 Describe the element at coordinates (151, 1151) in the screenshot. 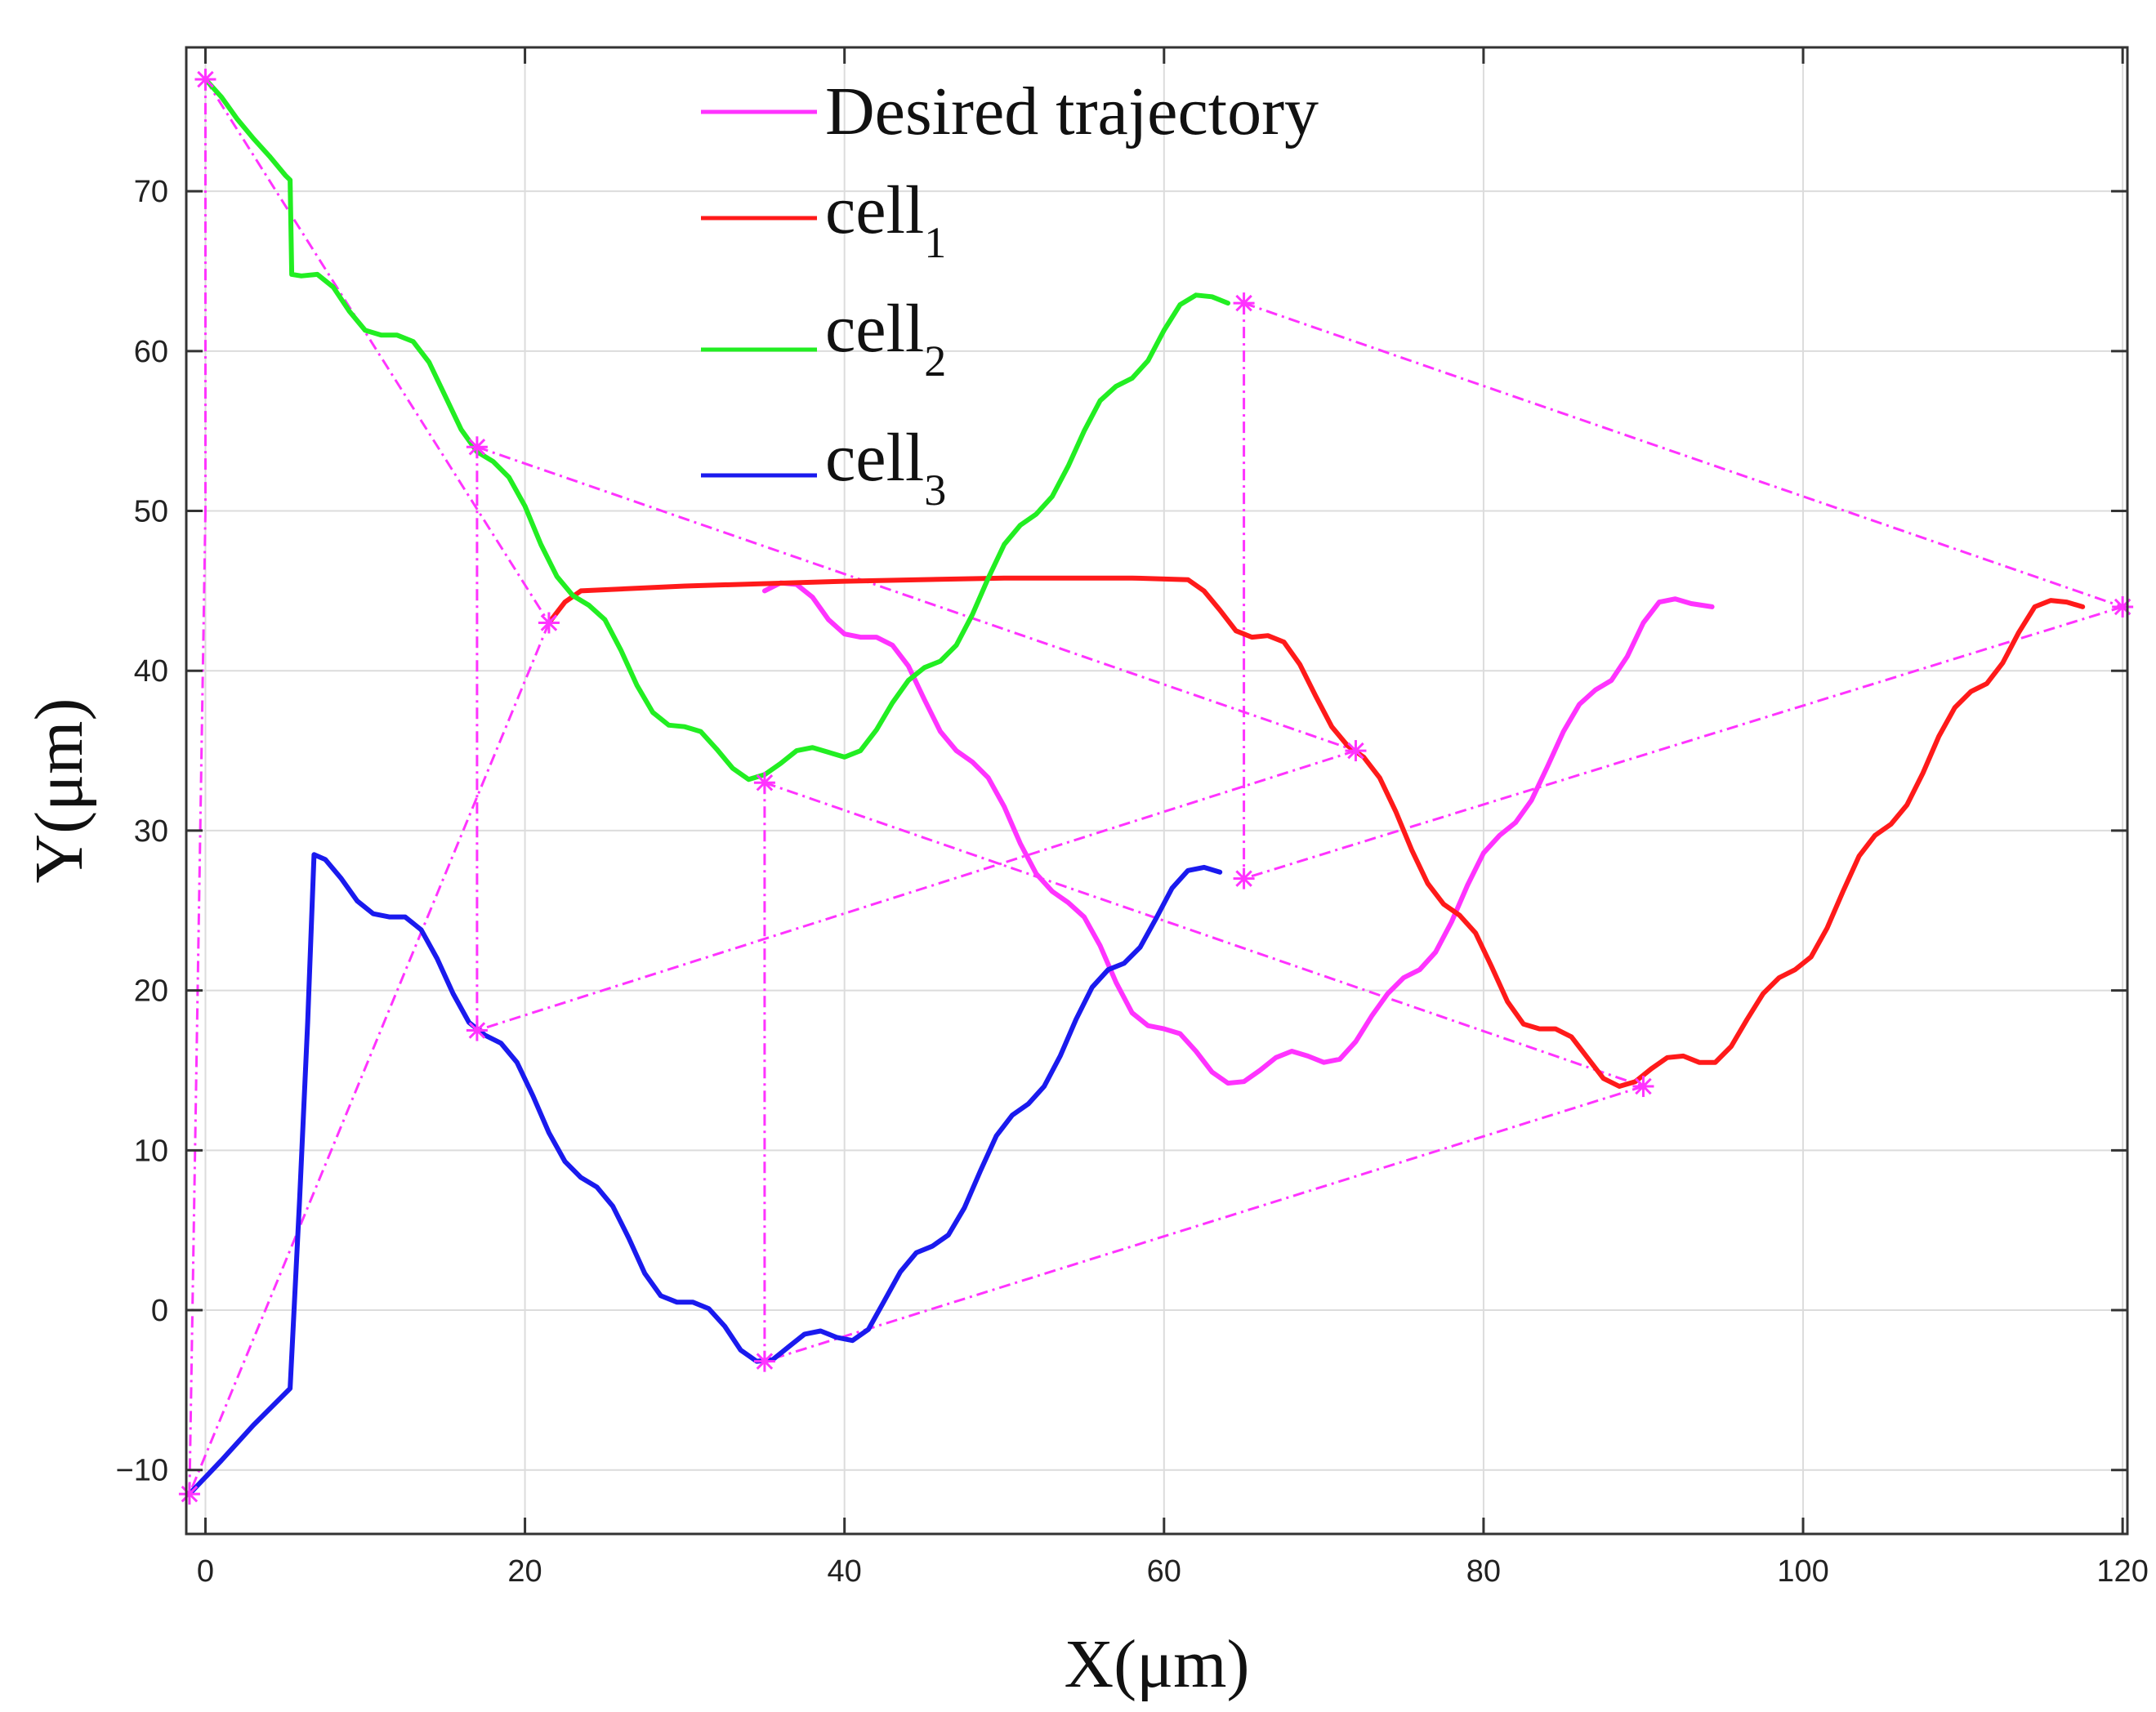

I see `y-tick-label: 10` at that location.